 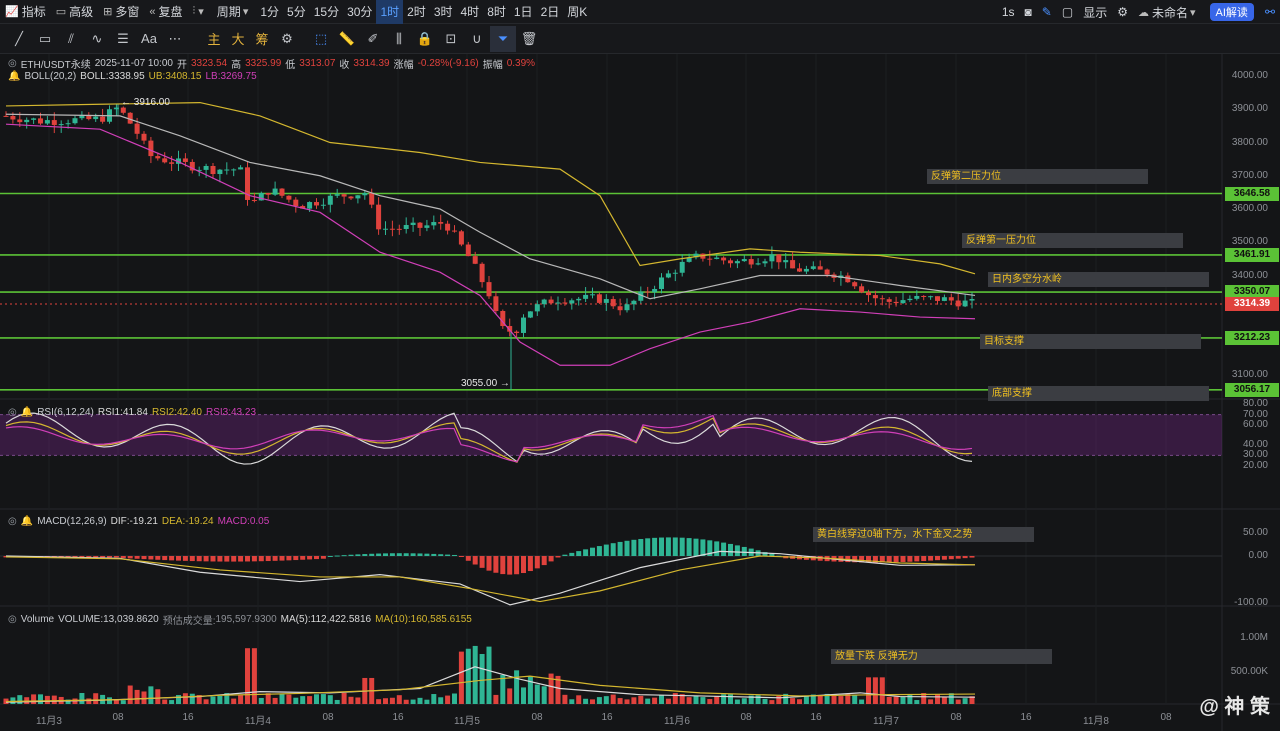 What do you see at coordinates (238, 39) in the screenshot?
I see `big-order-button: 大` at bounding box center [238, 39].